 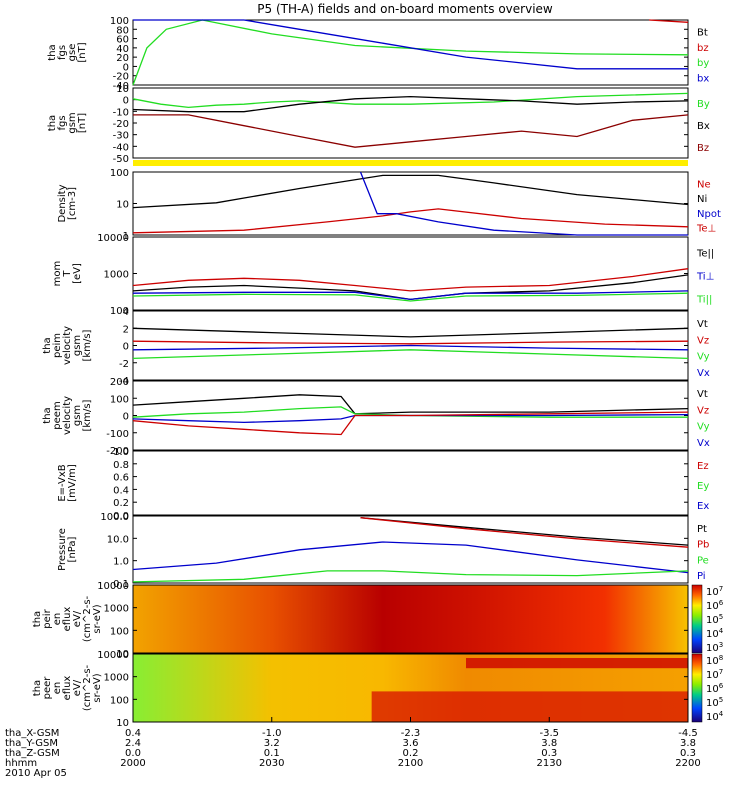 I want to click on y-axis-label: sr-eV), so click(x=97, y=687).